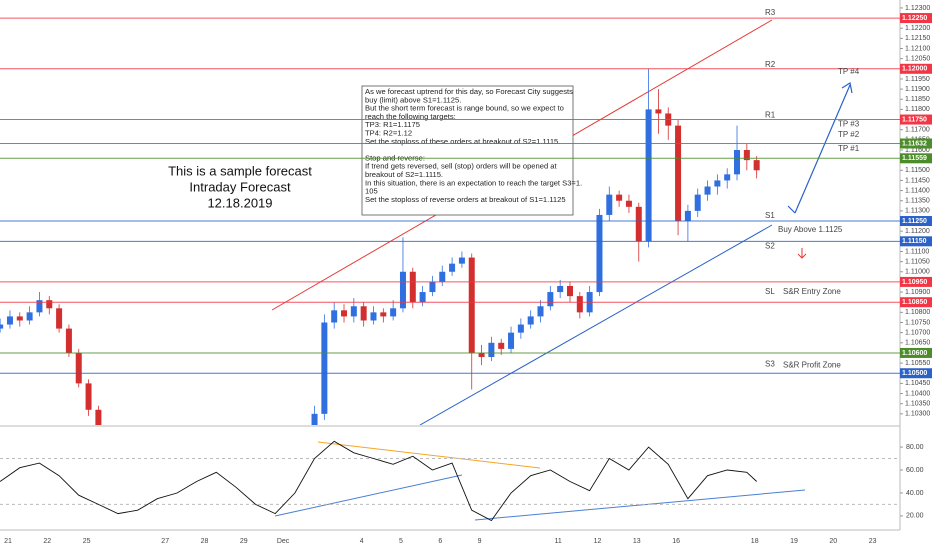  What do you see at coordinates (917, 231) in the screenshot?
I see `y-tick-label: 1.11200` at bounding box center [917, 231].